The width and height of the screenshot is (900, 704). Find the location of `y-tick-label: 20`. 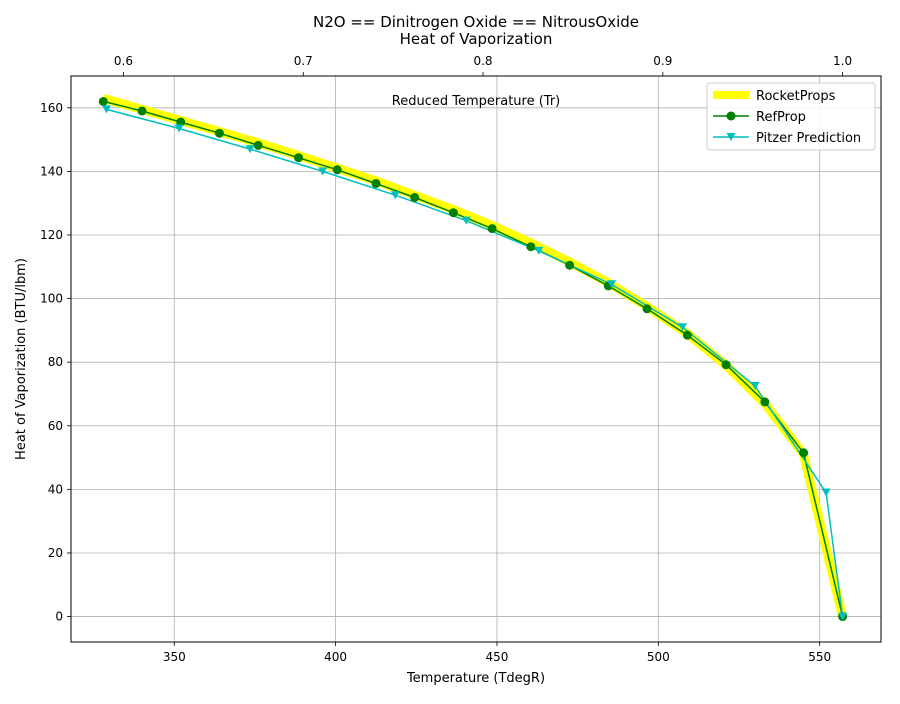

y-tick-label: 20 is located at coordinates (55, 553).